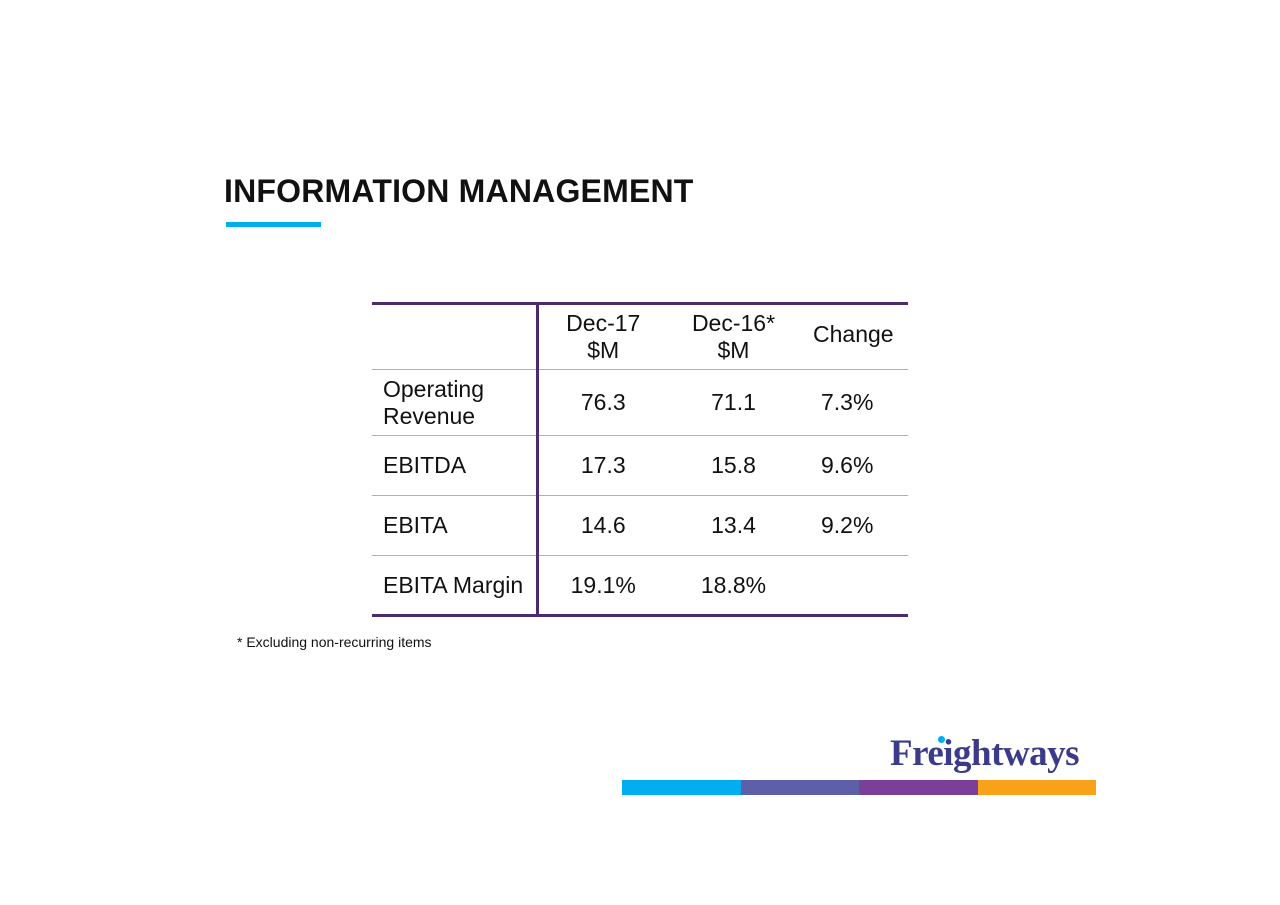 The image size is (1280, 905). I want to click on color-bar-segment-purple, so click(918, 787).